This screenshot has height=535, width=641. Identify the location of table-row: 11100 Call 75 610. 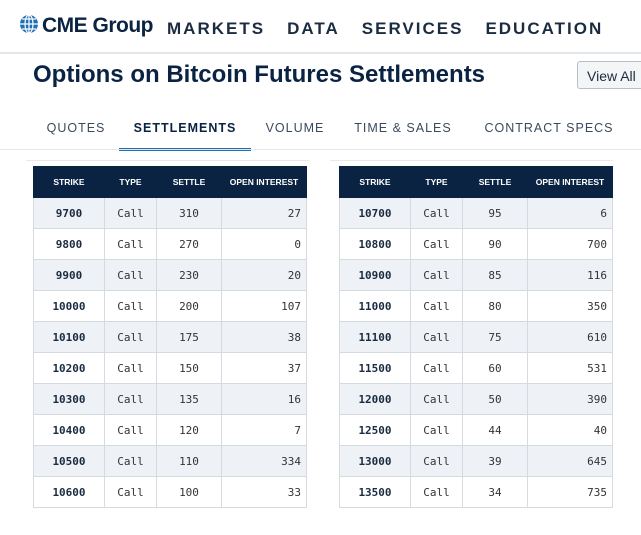
(476, 337).